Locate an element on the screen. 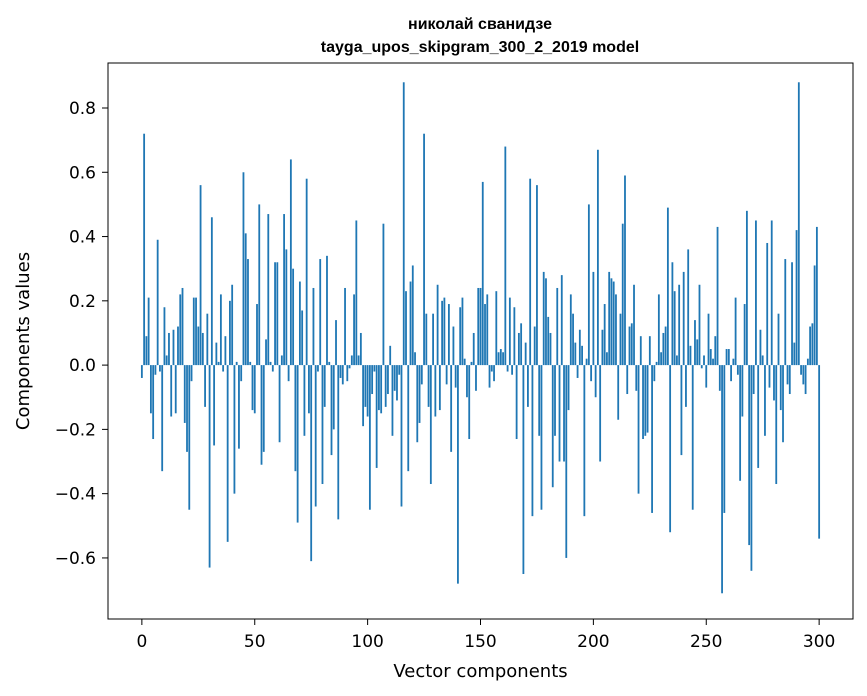 Image resolution: width=867 pixels, height=696 pixels. y-tick-label: 0.4 is located at coordinates (82, 238).